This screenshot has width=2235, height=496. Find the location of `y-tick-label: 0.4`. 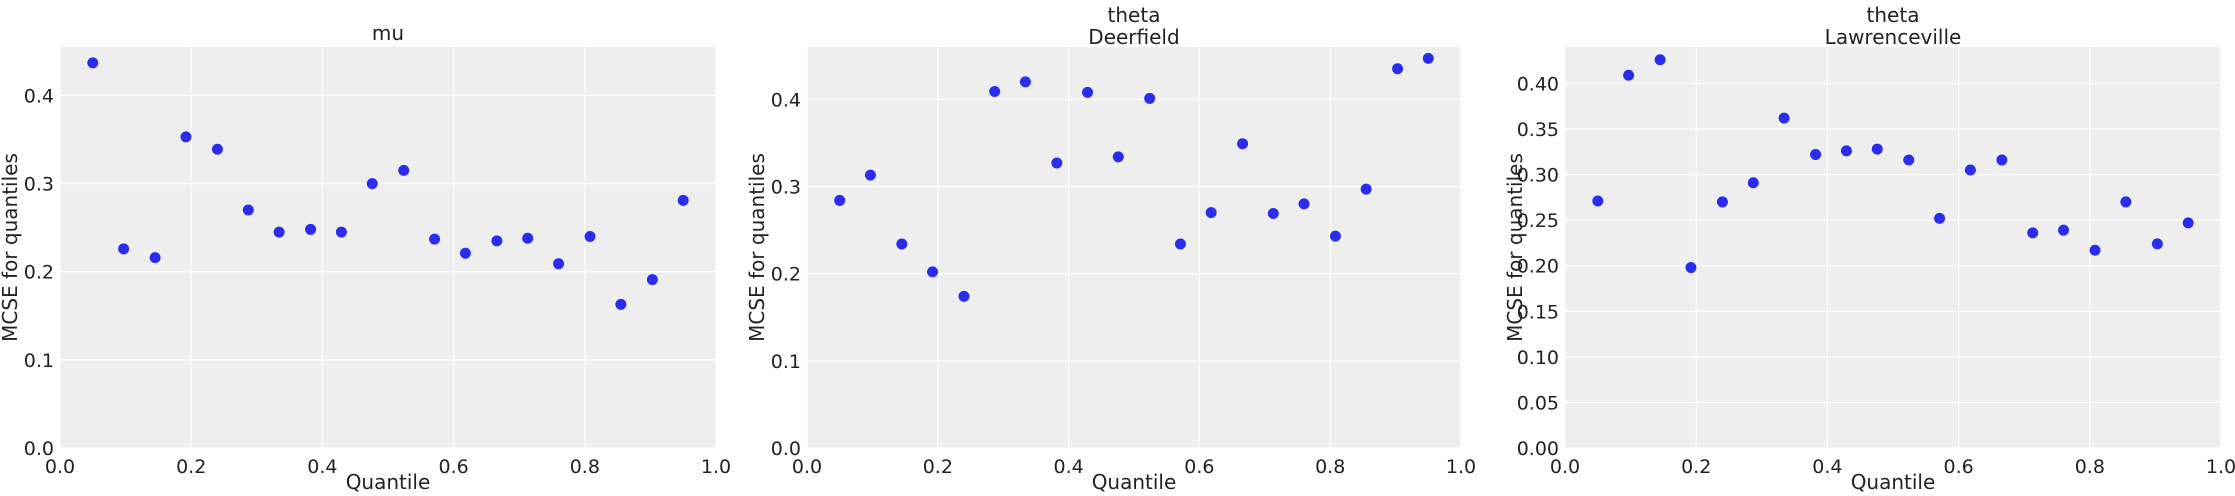

y-tick-label: 0.4 is located at coordinates (39, 96).